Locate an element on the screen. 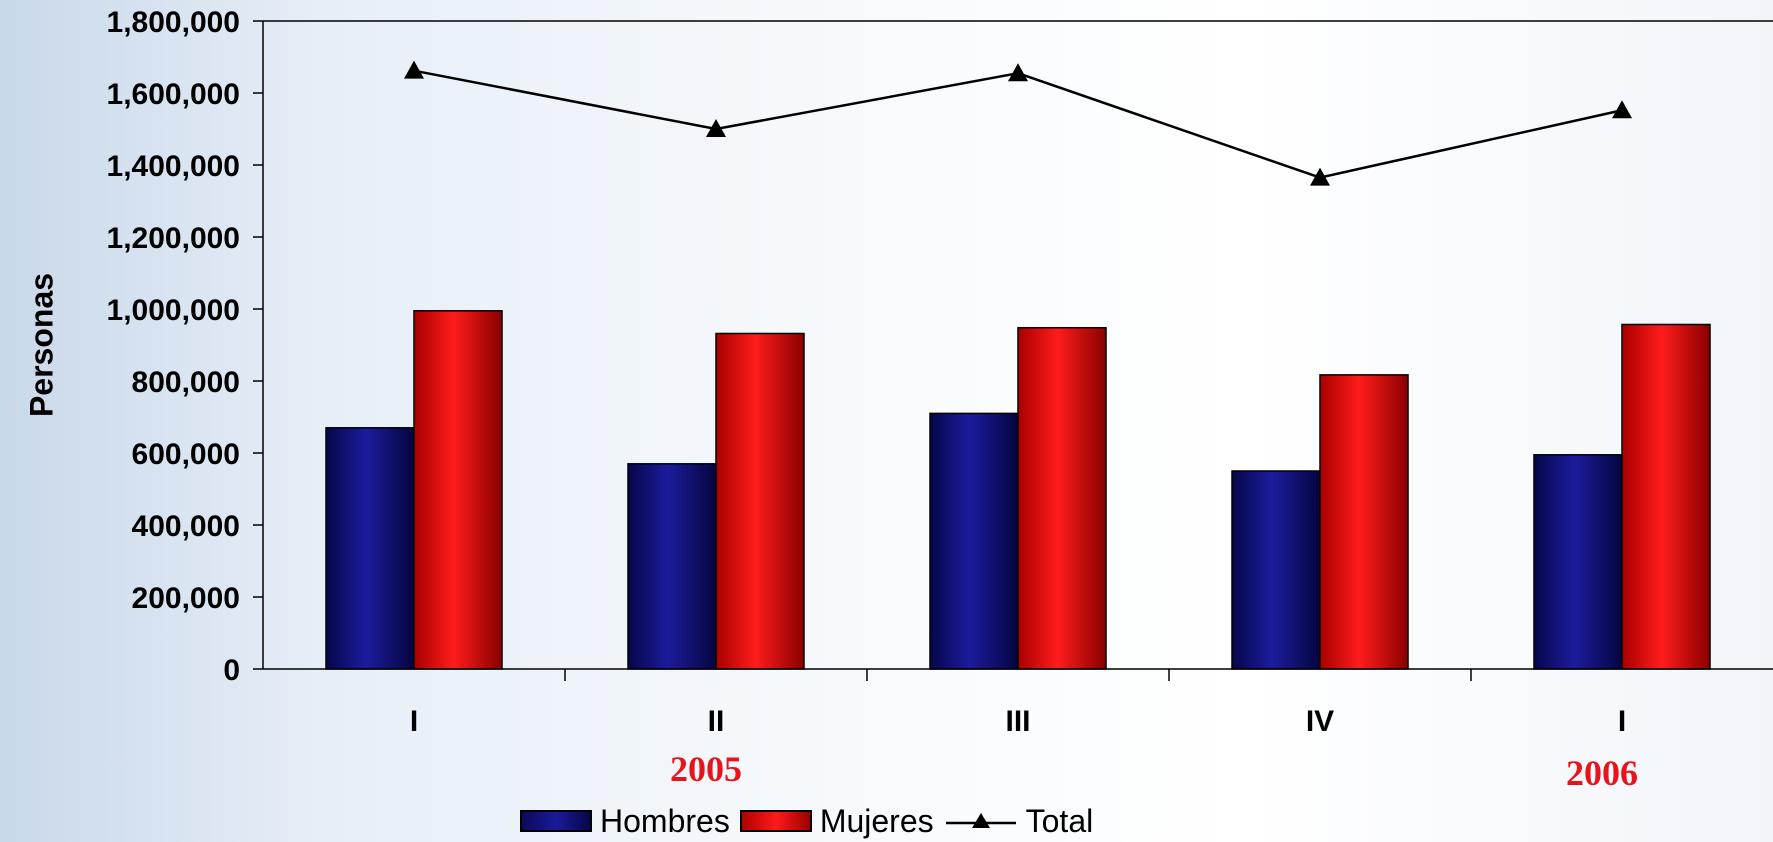 The height and width of the screenshot is (842, 1773). y-tick-label: 1,600,000 is located at coordinates (173, 94).